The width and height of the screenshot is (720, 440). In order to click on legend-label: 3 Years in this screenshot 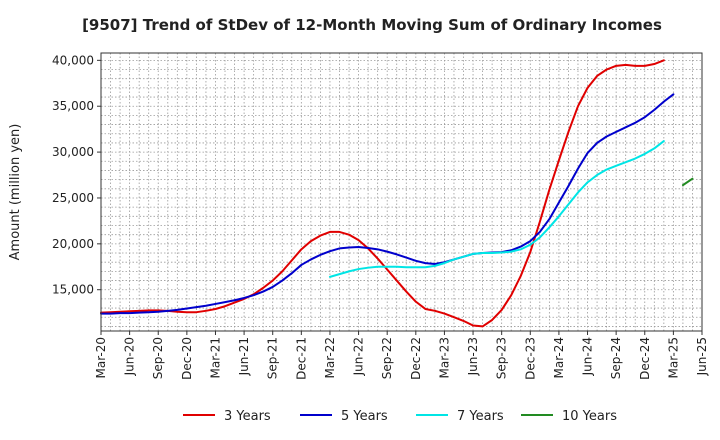, I will do `click(247, 416)`.